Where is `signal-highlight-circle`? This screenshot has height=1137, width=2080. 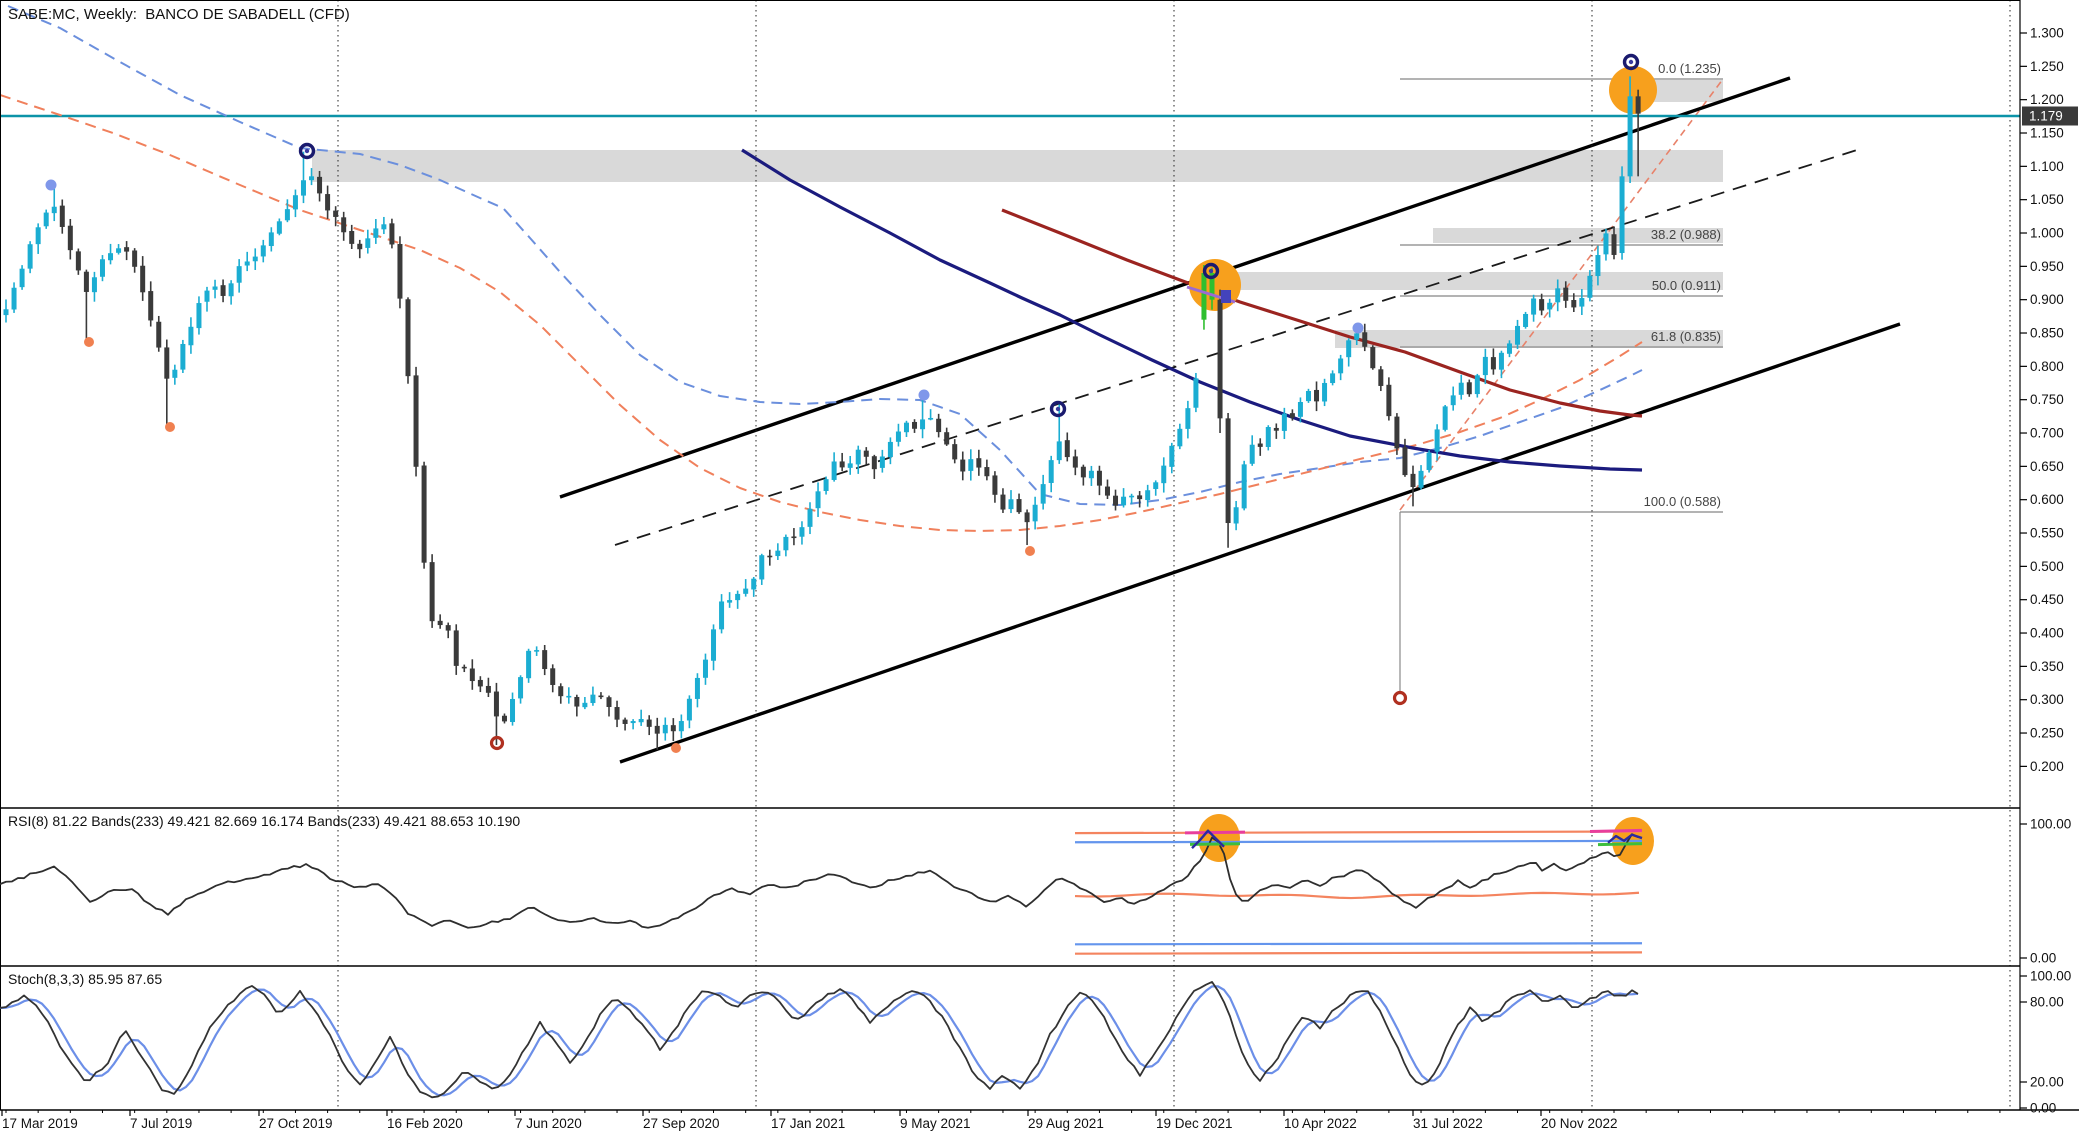 signal-highlight-circle is located at coordinates (1633, 90).